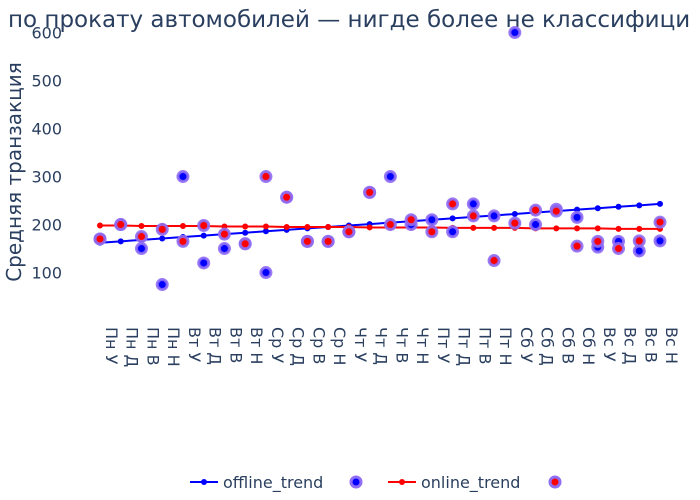  I want to click on y-tick-label: 400, so click(46, 129).